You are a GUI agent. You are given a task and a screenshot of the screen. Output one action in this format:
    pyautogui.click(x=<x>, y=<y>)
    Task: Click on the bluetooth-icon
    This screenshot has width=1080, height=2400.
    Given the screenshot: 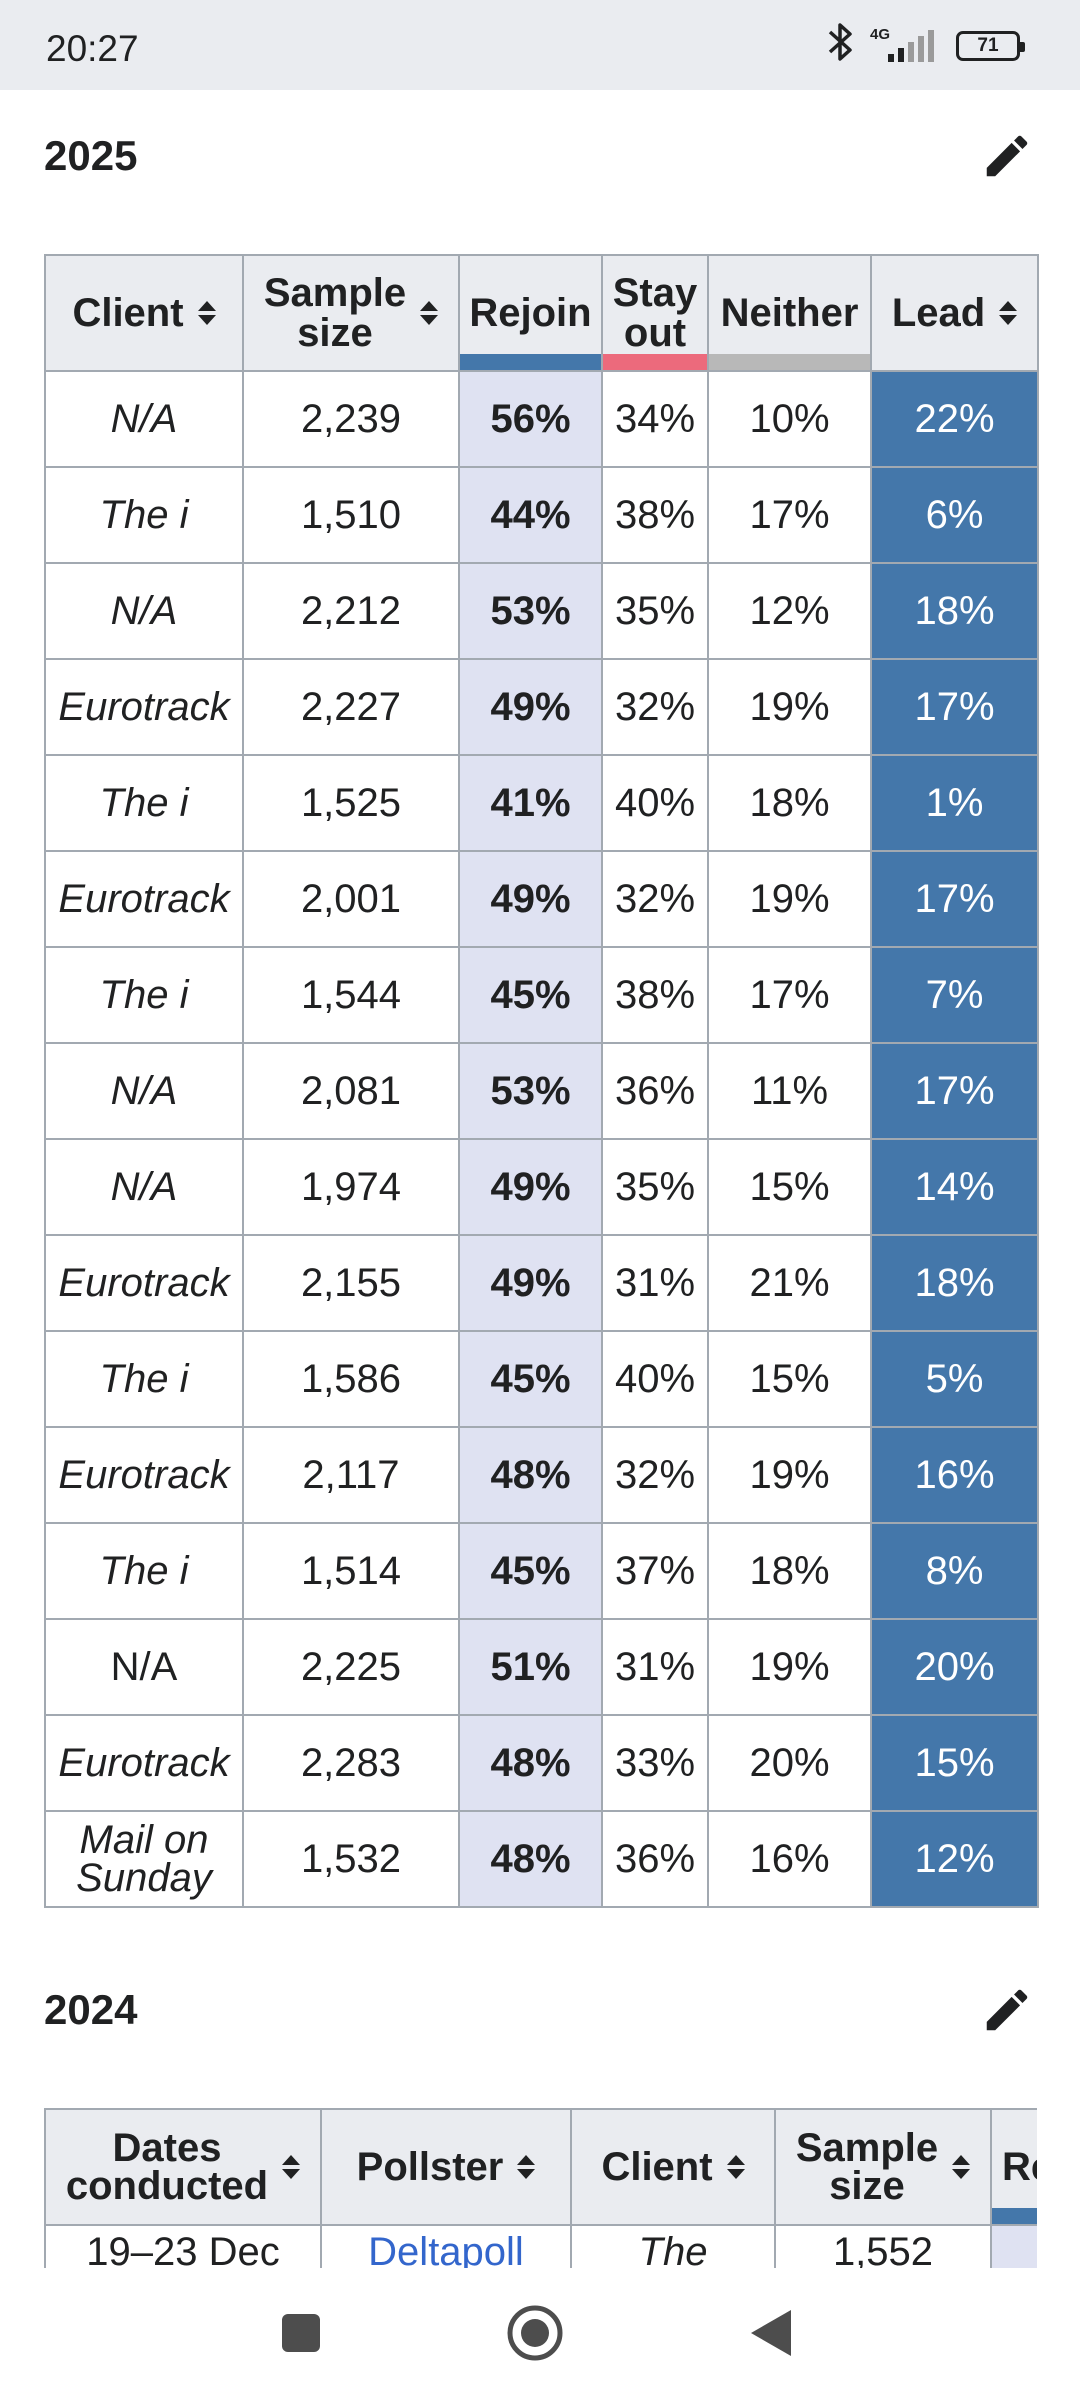 What is the action you would take?
    pyautogui.click(x=841, y=46)
    